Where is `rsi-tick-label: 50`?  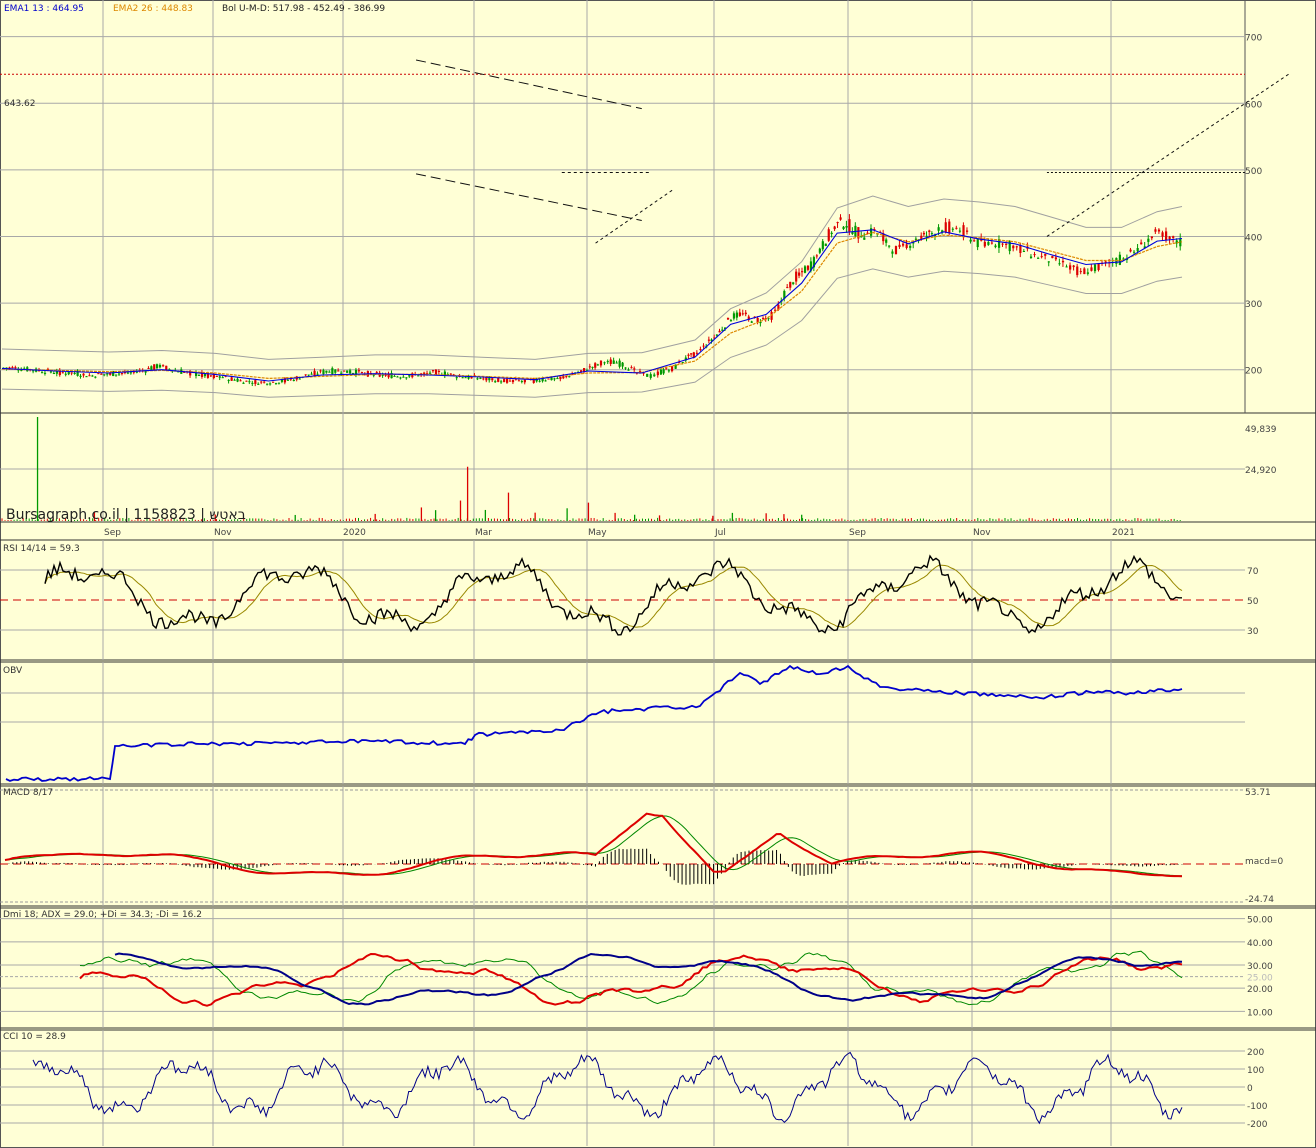 rsi-tick-label: 50 is located at coordinates (1253, 602).